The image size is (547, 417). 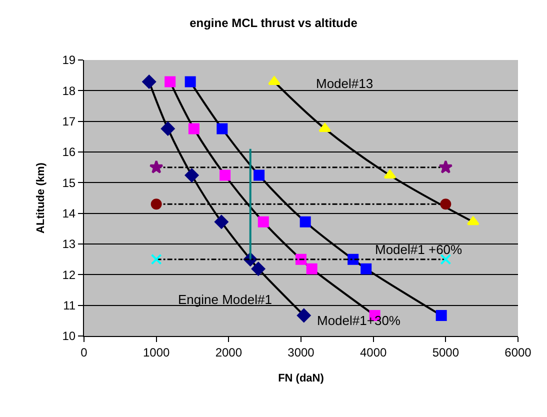 I want to click on y-tick-label: 14, so click(x=69, y=213).